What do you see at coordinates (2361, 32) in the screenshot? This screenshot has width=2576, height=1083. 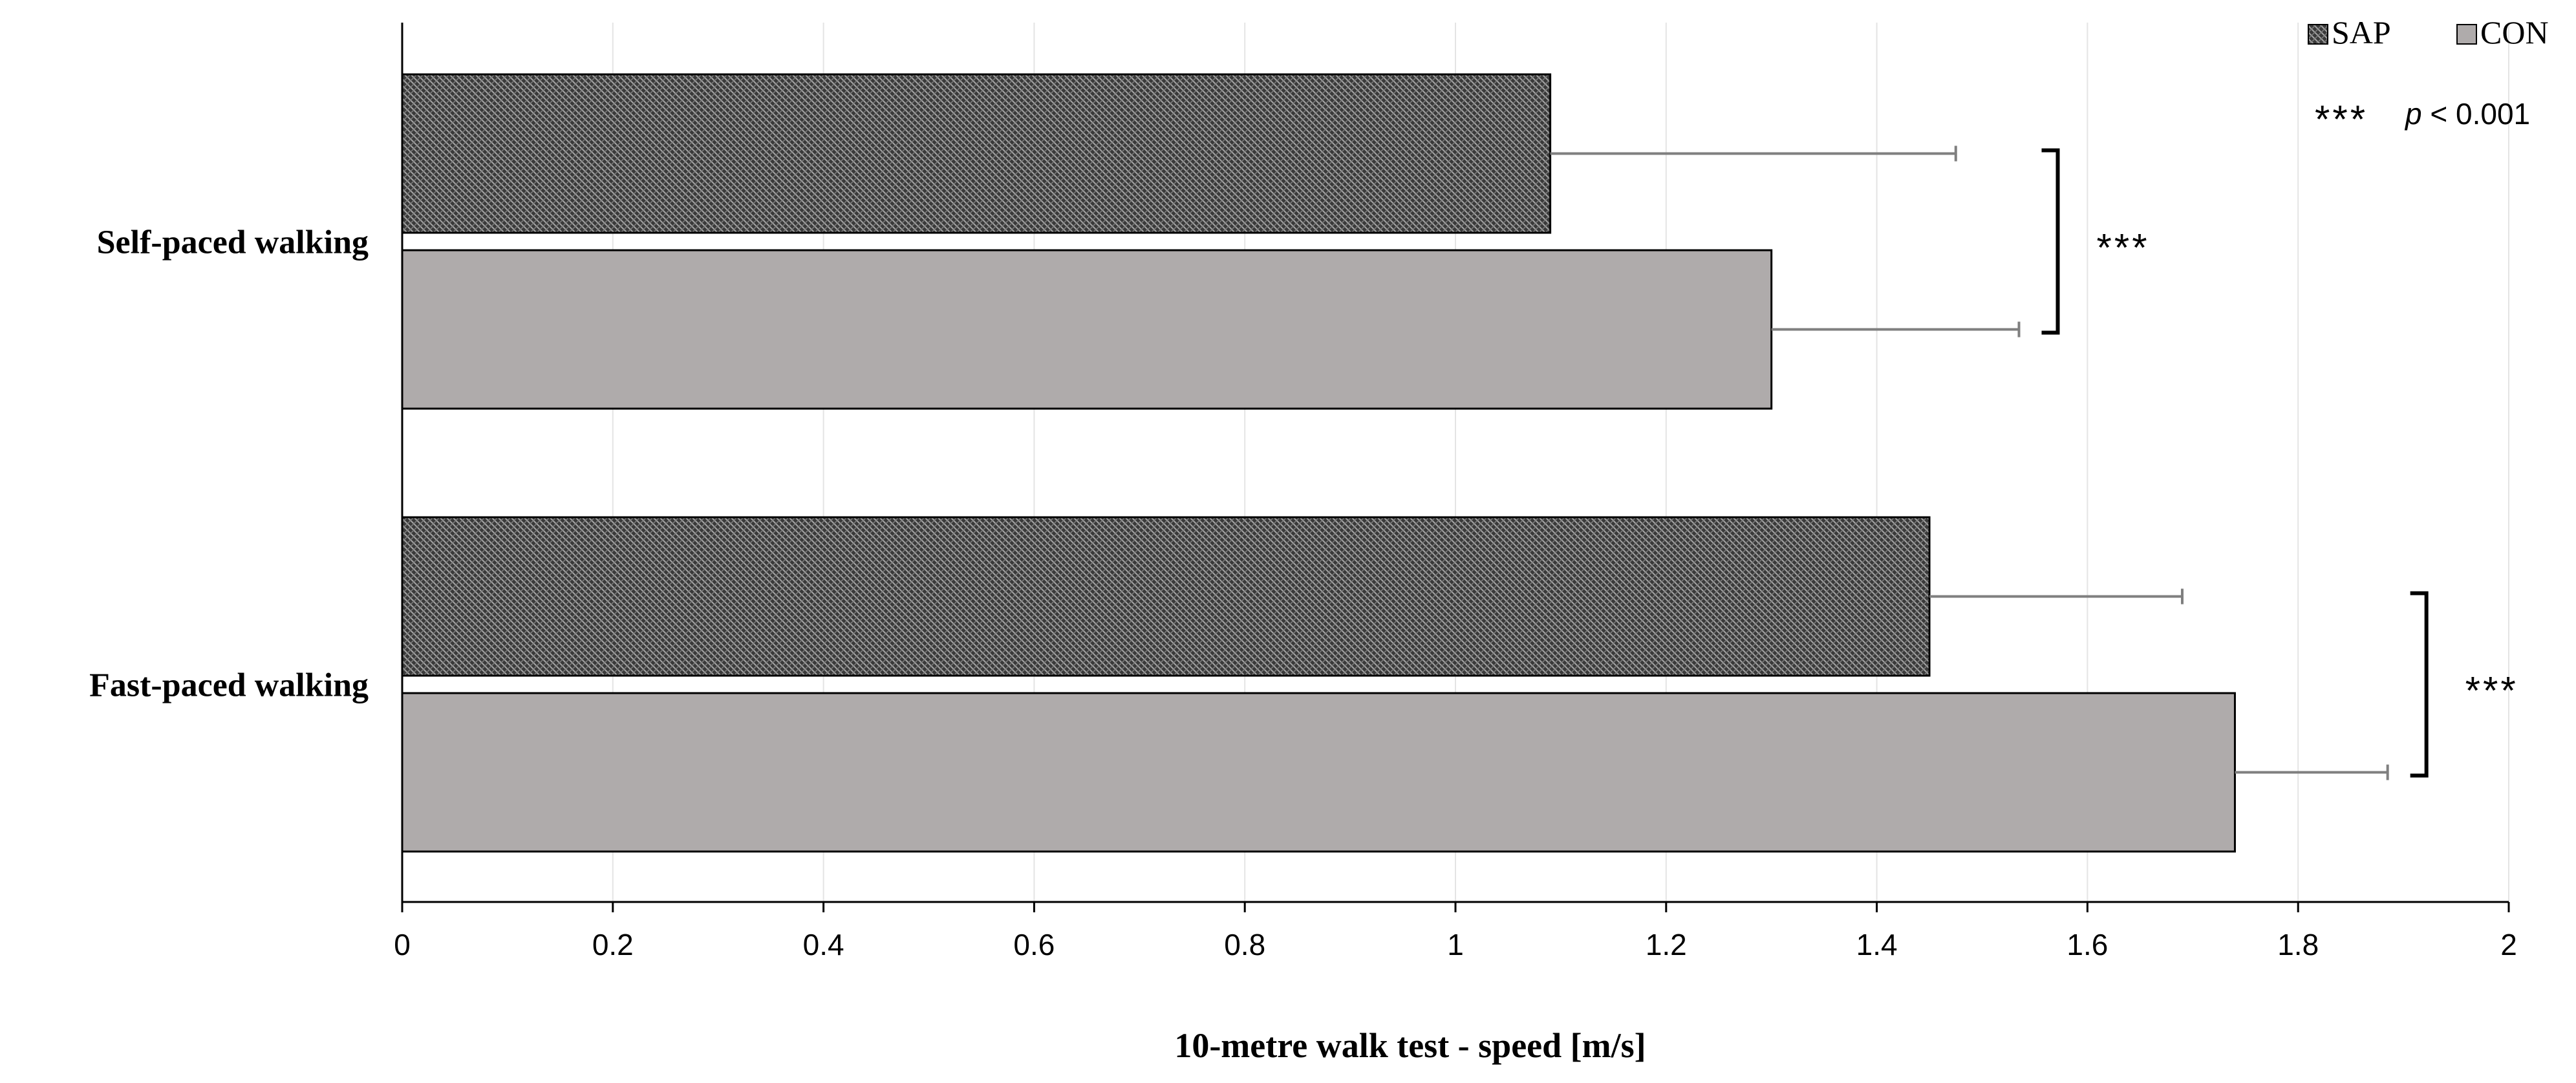 I see `legend-label-sap: SAP` at bounding box center [2361, 32].